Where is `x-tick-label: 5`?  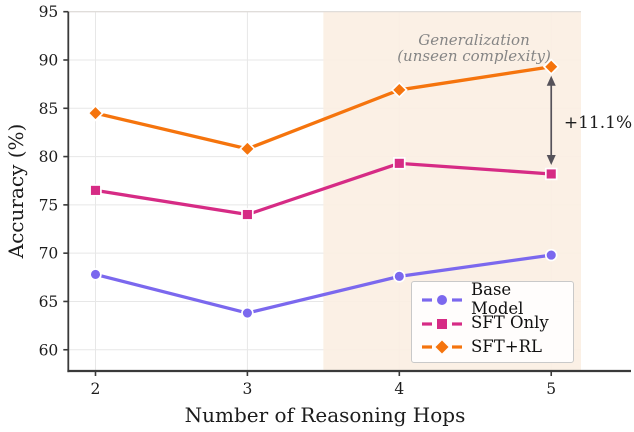 x-tick-label: 5 is located at coordinates (551, 389).